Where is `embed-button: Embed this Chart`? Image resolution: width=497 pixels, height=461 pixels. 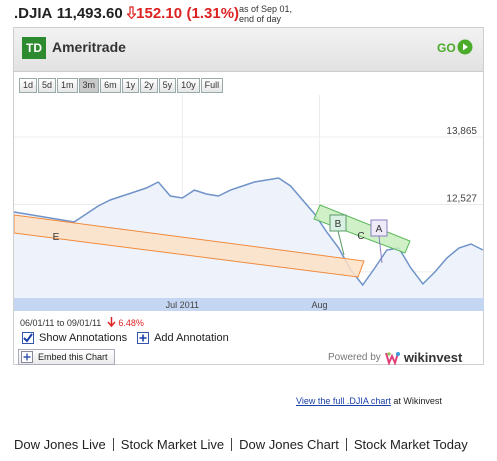 embed-button: Embed this Chart is located at coordinates (66, 357).